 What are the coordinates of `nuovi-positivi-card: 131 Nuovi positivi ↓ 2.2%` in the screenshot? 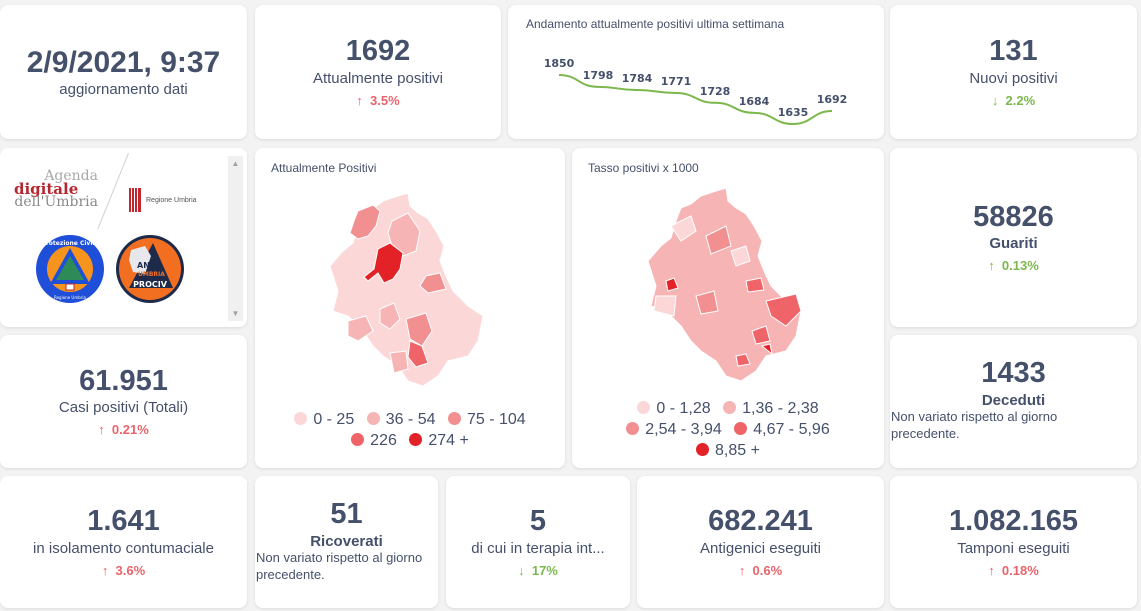 It's located at (1013, 72).